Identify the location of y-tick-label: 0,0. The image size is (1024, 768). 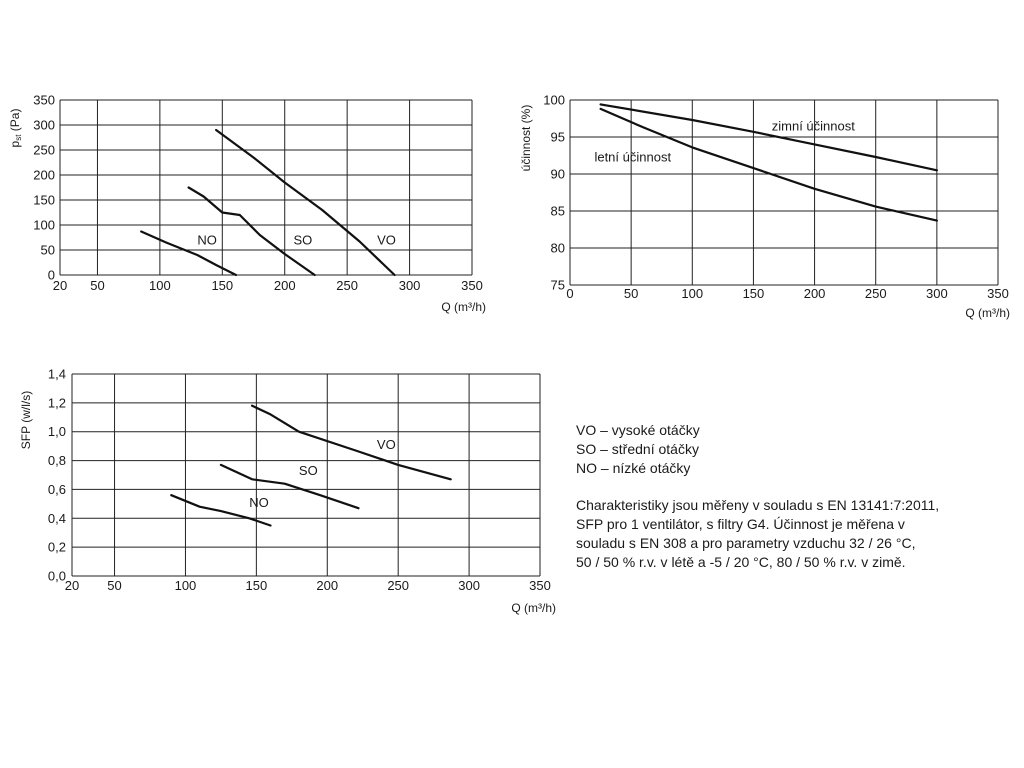
(57, 576).